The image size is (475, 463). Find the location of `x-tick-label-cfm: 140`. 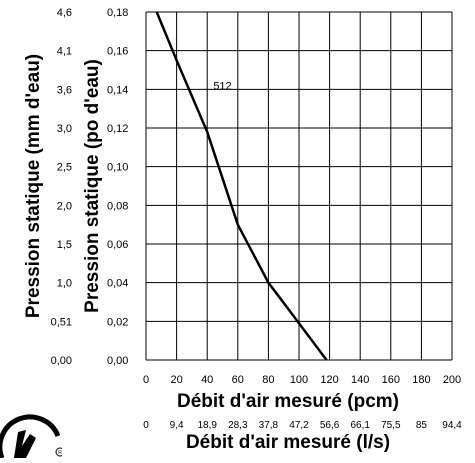

x-tick-label-cfm: 140 is located at coordinates (360, 380).